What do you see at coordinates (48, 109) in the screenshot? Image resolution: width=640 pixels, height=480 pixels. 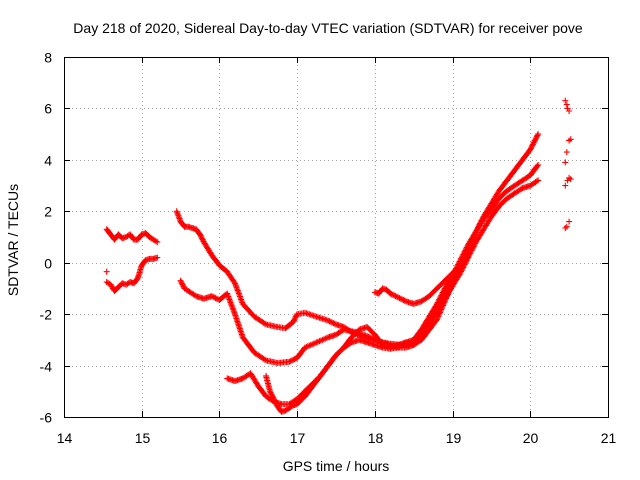 I see `y-tick-label: 6` at bounding box center [48, 109].